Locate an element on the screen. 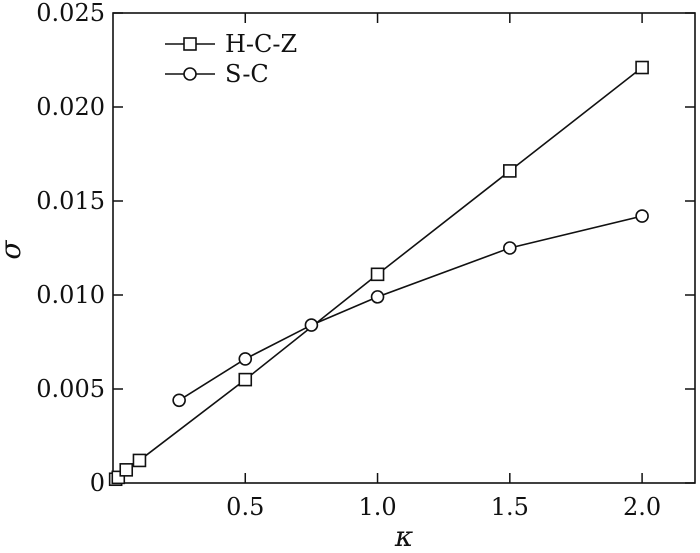  y-tick-label: 0.010 is located at coordinates (70, 295).